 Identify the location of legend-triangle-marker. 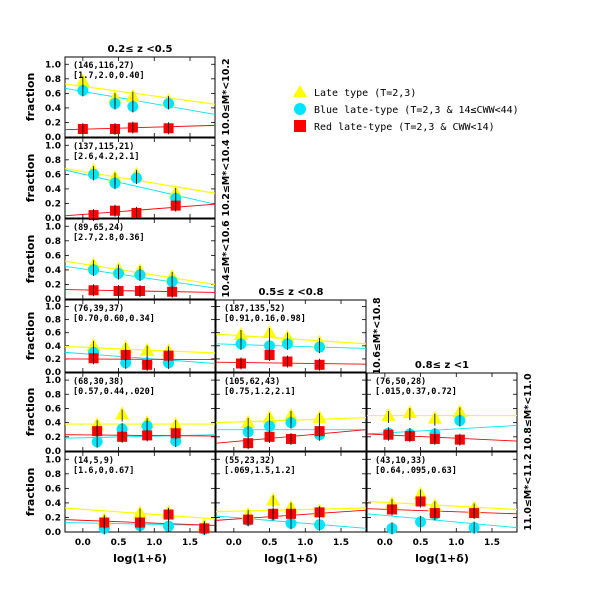
(300, 91).